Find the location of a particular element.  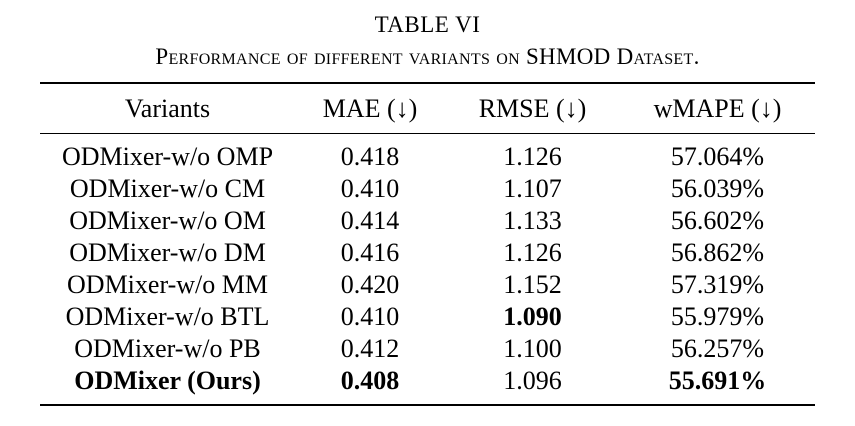

table-row: ODMixer-w/o OMP 0.418 1.126 57.064% is located at coordinates (427, 157).